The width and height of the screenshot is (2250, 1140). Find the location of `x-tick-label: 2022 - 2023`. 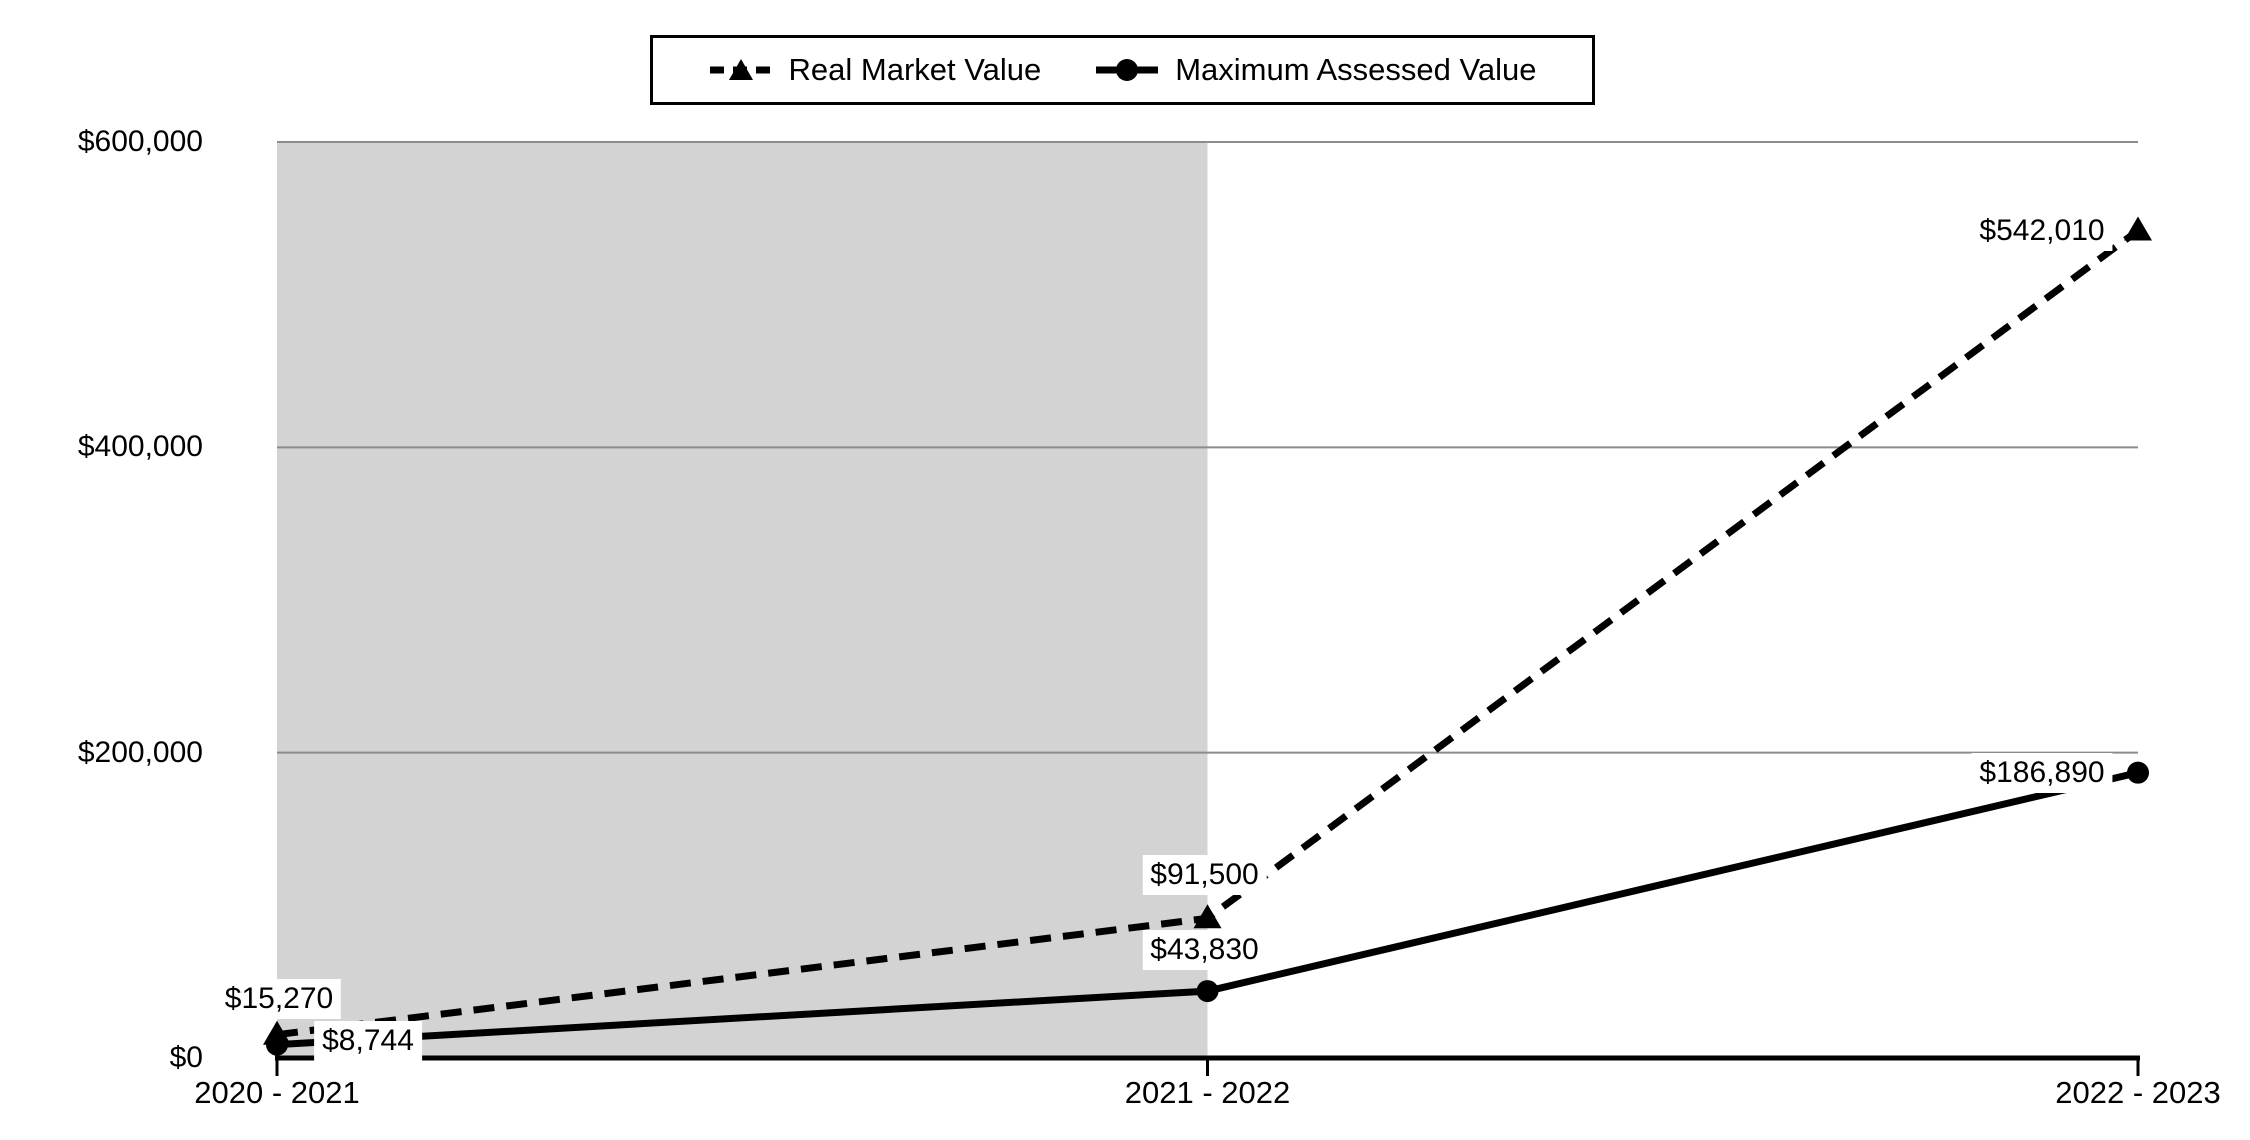

x-tick-label: 2022 - 2023 is located at coordinates (2138, 1092).